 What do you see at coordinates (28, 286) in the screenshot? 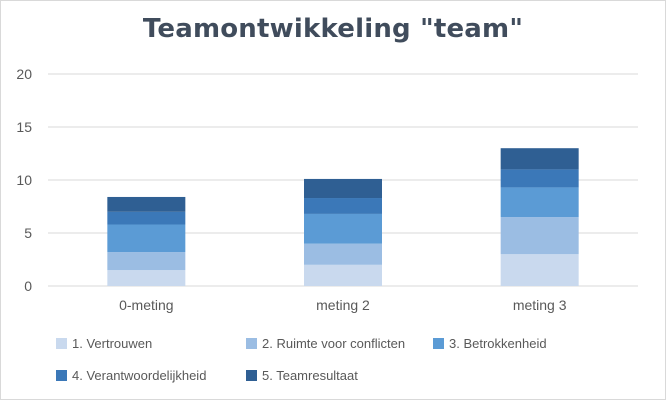
I see `y-tick-label: 0` at bounding box center [28, 286].